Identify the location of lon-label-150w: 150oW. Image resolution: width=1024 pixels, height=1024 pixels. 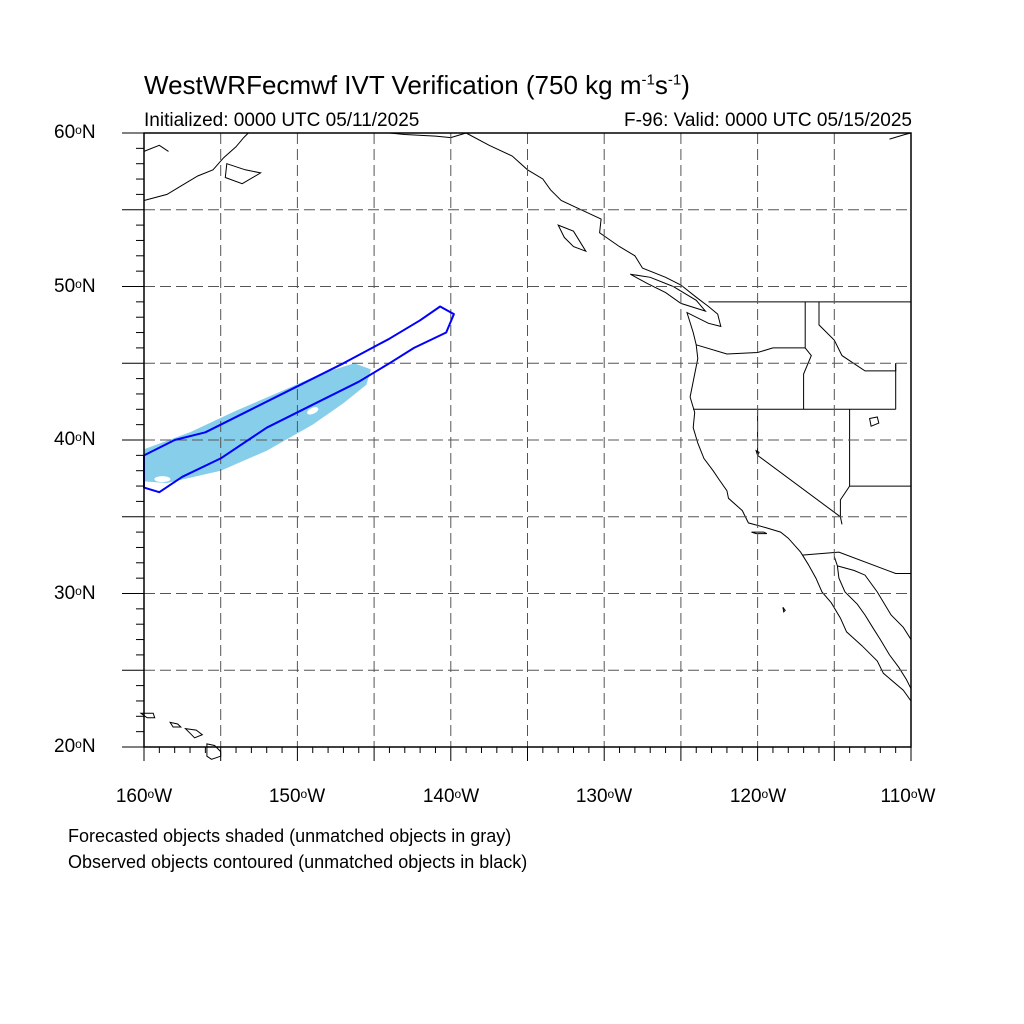
(297, 796).